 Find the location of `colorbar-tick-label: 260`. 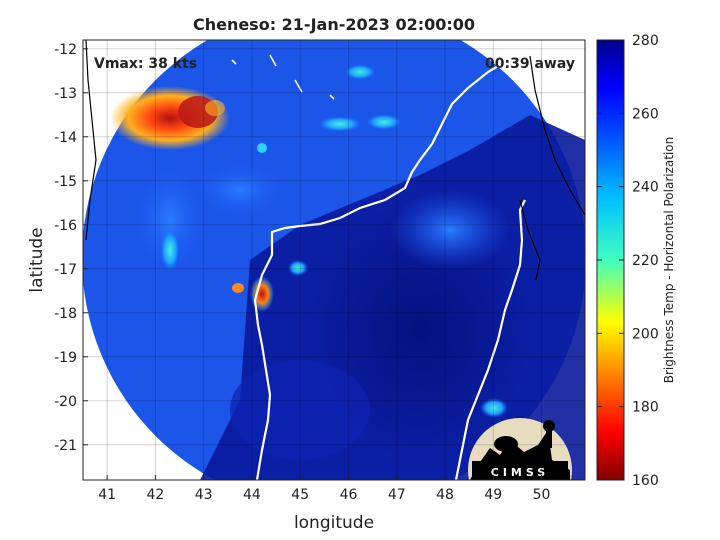

colorbar-tick-label: 260 is located at coordinates (645, 114).